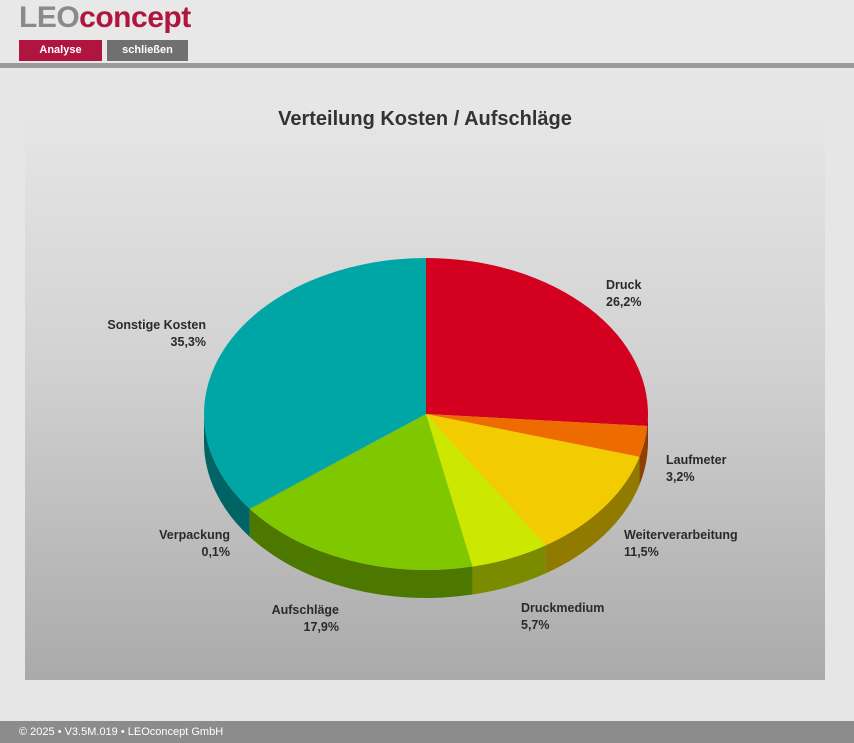 The image size is (854, 743). Describe the element at coordinates (623, 302) in the screenshot. I see `slice-percent-label: 26,2%` at that location.